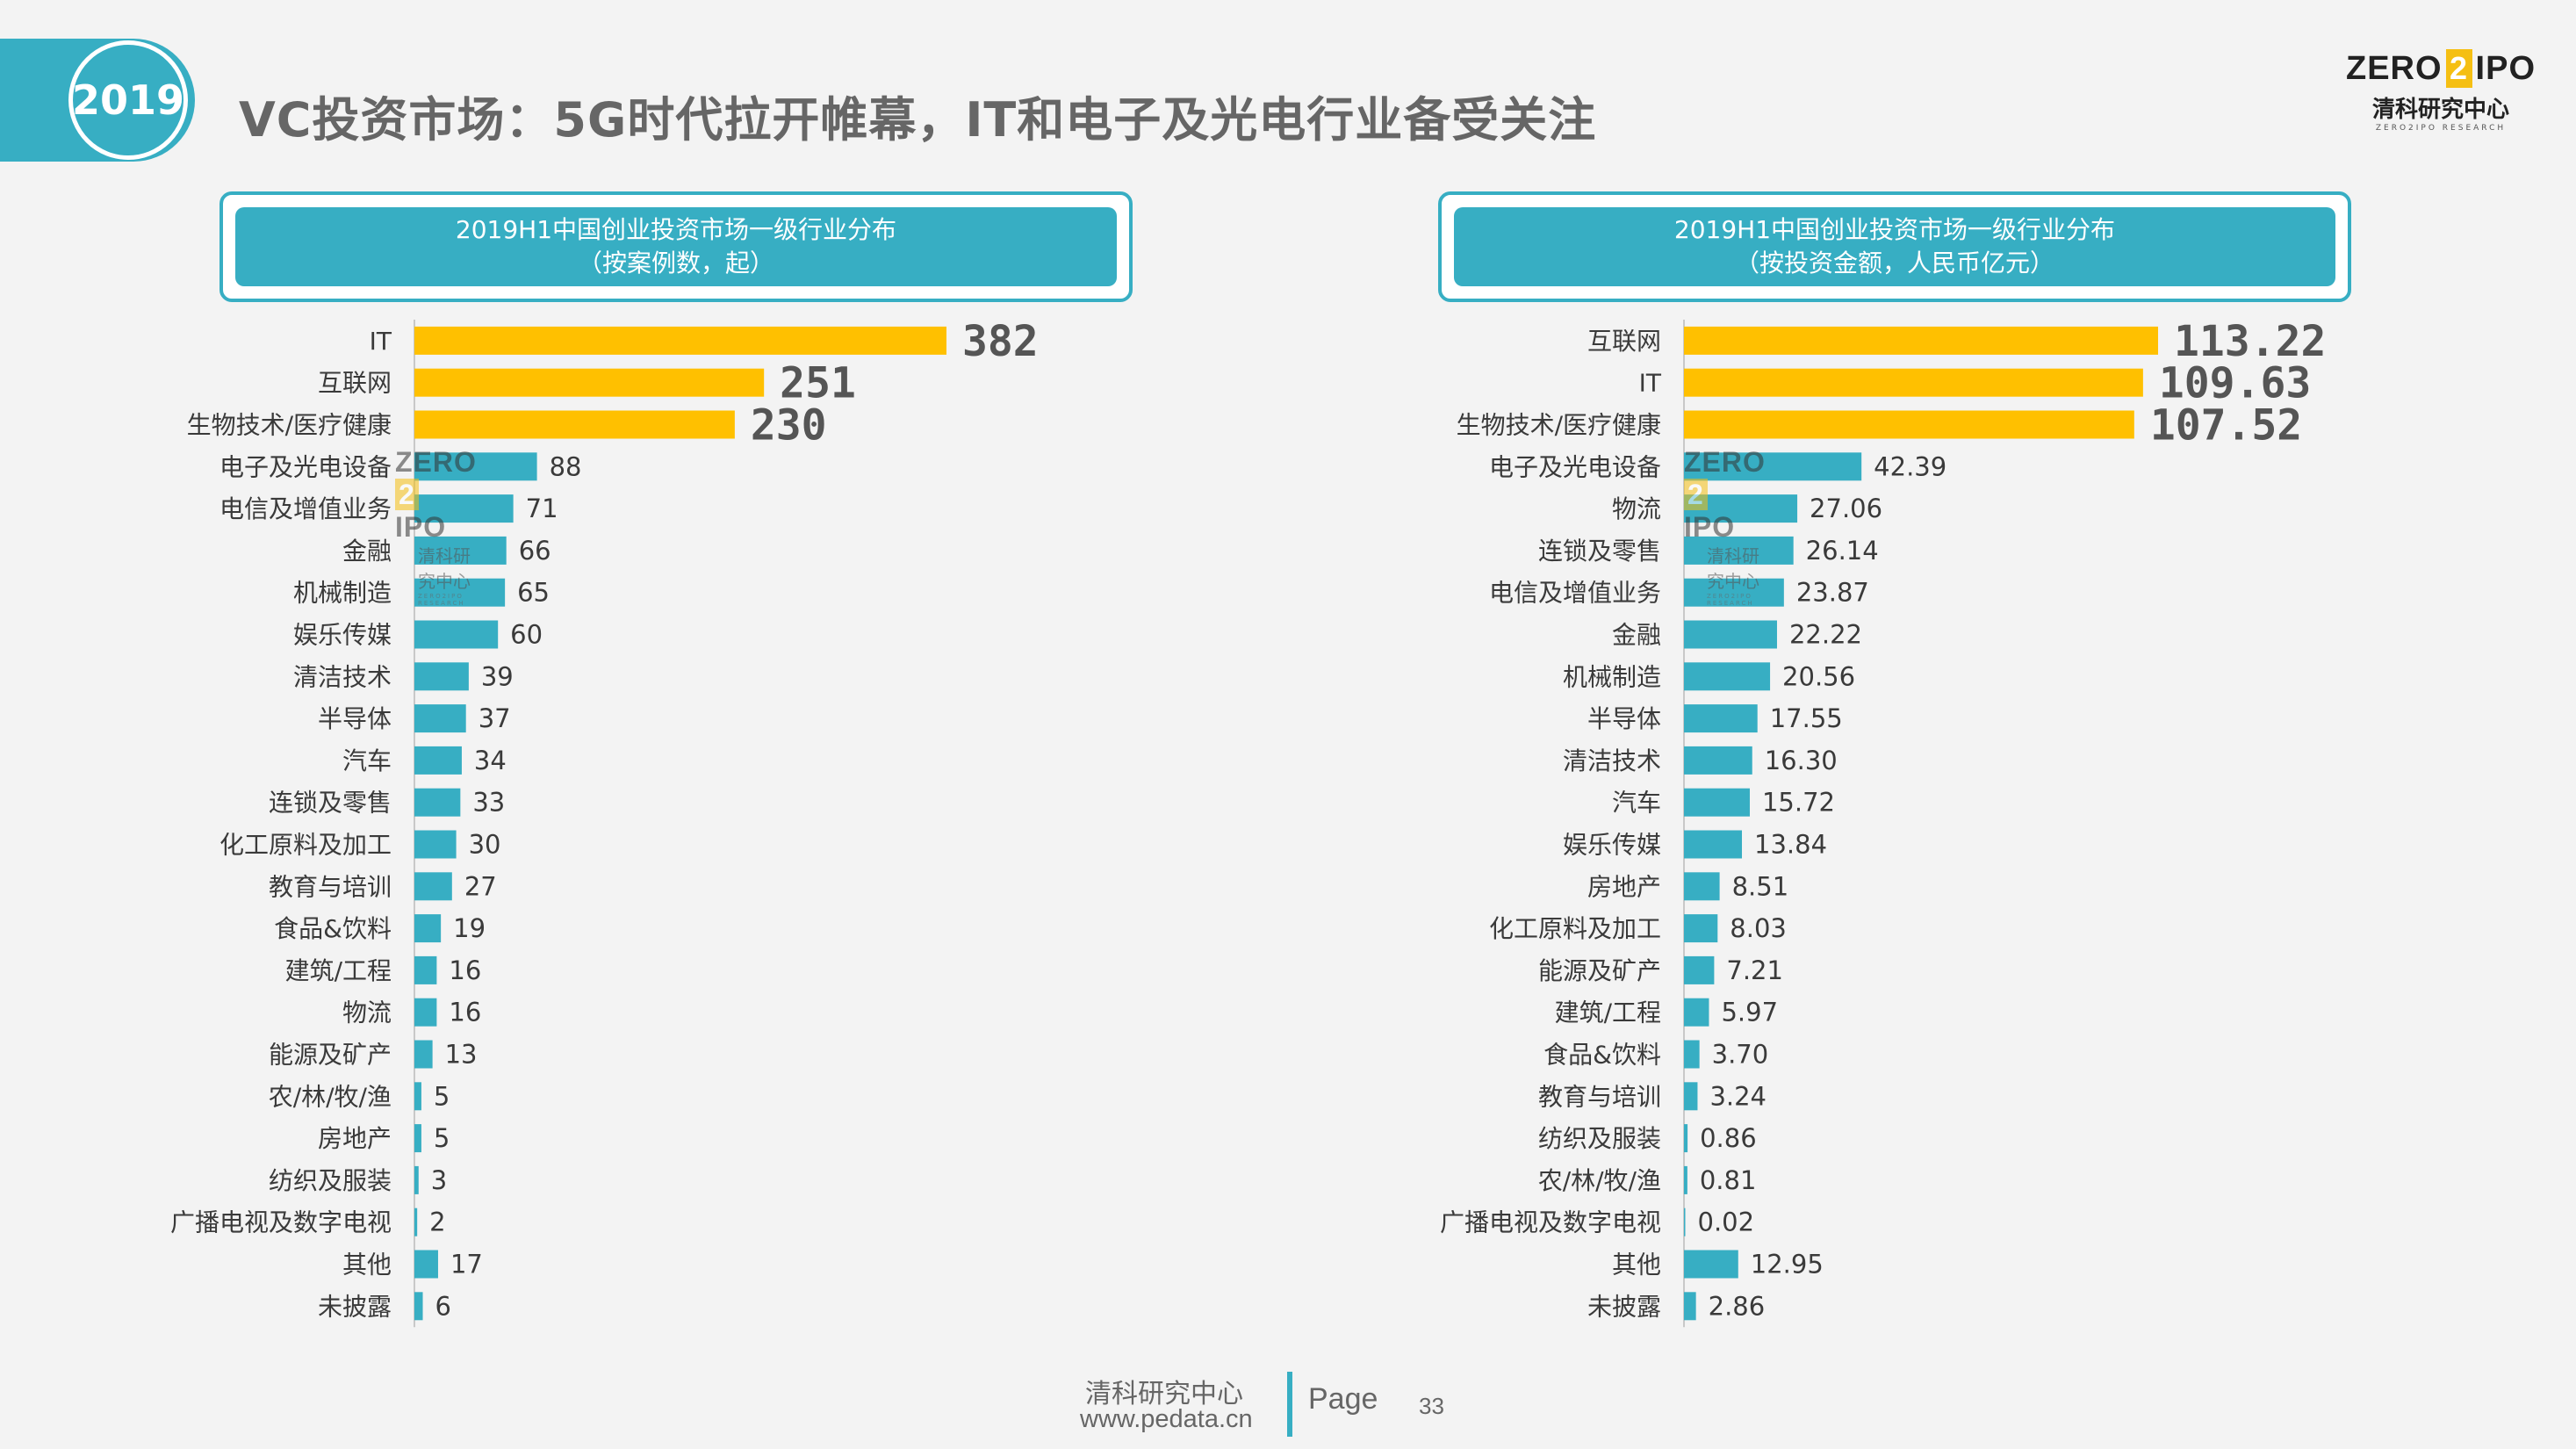 This screenshot has height=1449, width=2576. What do you see at coordinates (466, 1265) in the screenshot?
I see `value-label: 17` at bounding box center [466, 1265].